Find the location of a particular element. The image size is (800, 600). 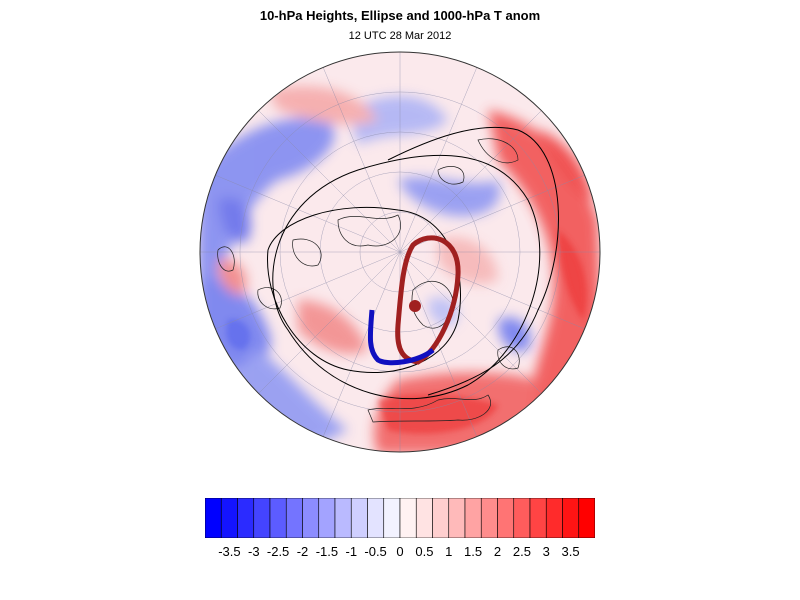

colorbar-tick-label: 0 is located at coordinates (400, 551).